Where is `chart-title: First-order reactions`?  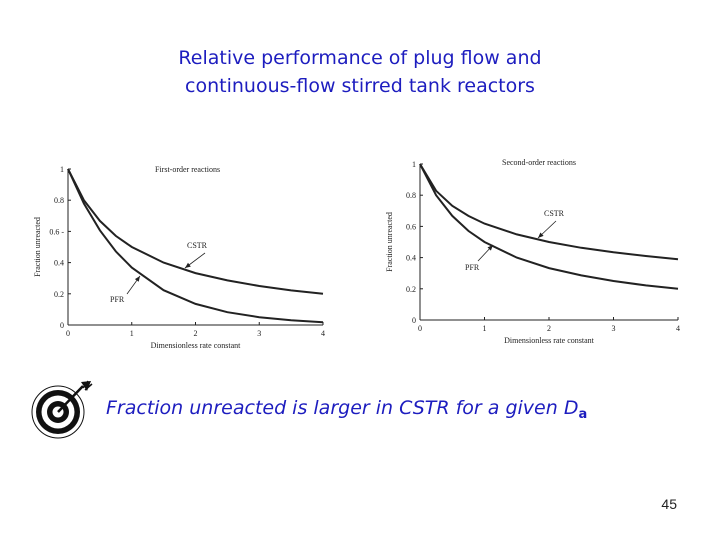 chart-title: First-order reactions is located at coordinates (187, 169).